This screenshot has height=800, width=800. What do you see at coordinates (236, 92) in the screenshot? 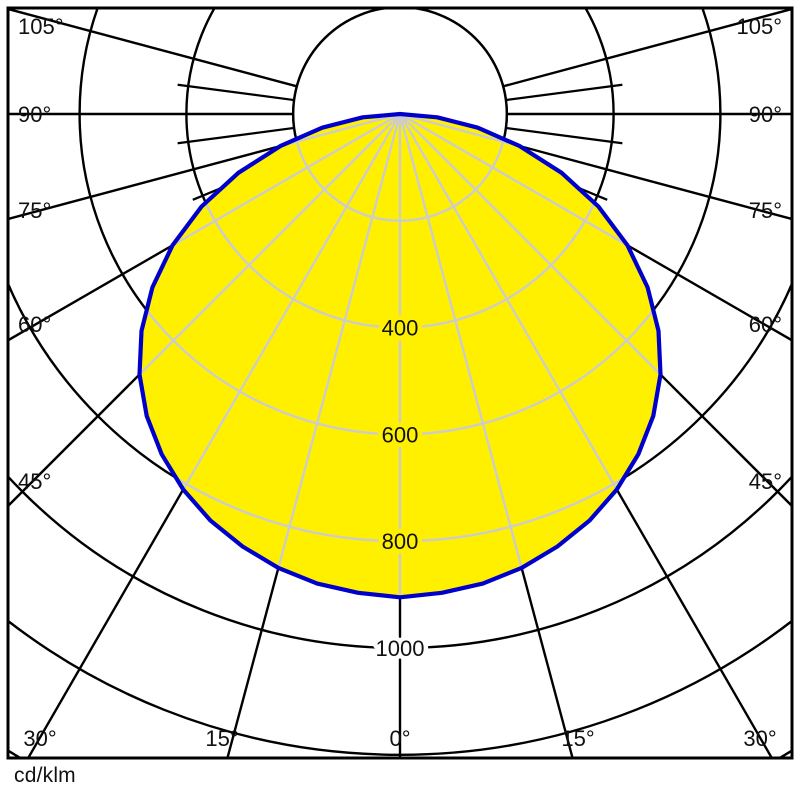
I see `angle-spoke-minor--97.5` at bounding box center [236, 92].